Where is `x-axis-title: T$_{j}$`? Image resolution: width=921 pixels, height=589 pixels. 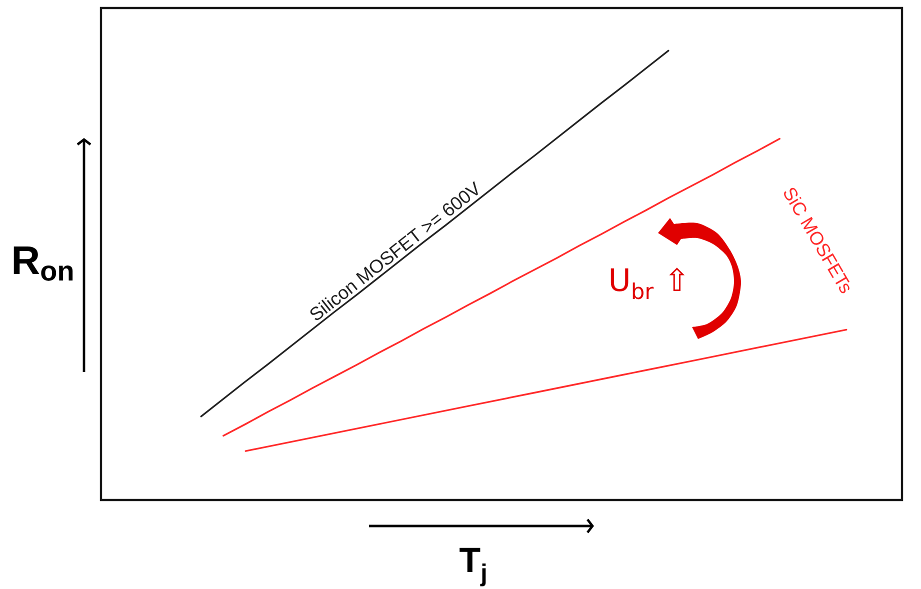 x-axis-title: T$_{j}$ is located at coordinates (473, 567).